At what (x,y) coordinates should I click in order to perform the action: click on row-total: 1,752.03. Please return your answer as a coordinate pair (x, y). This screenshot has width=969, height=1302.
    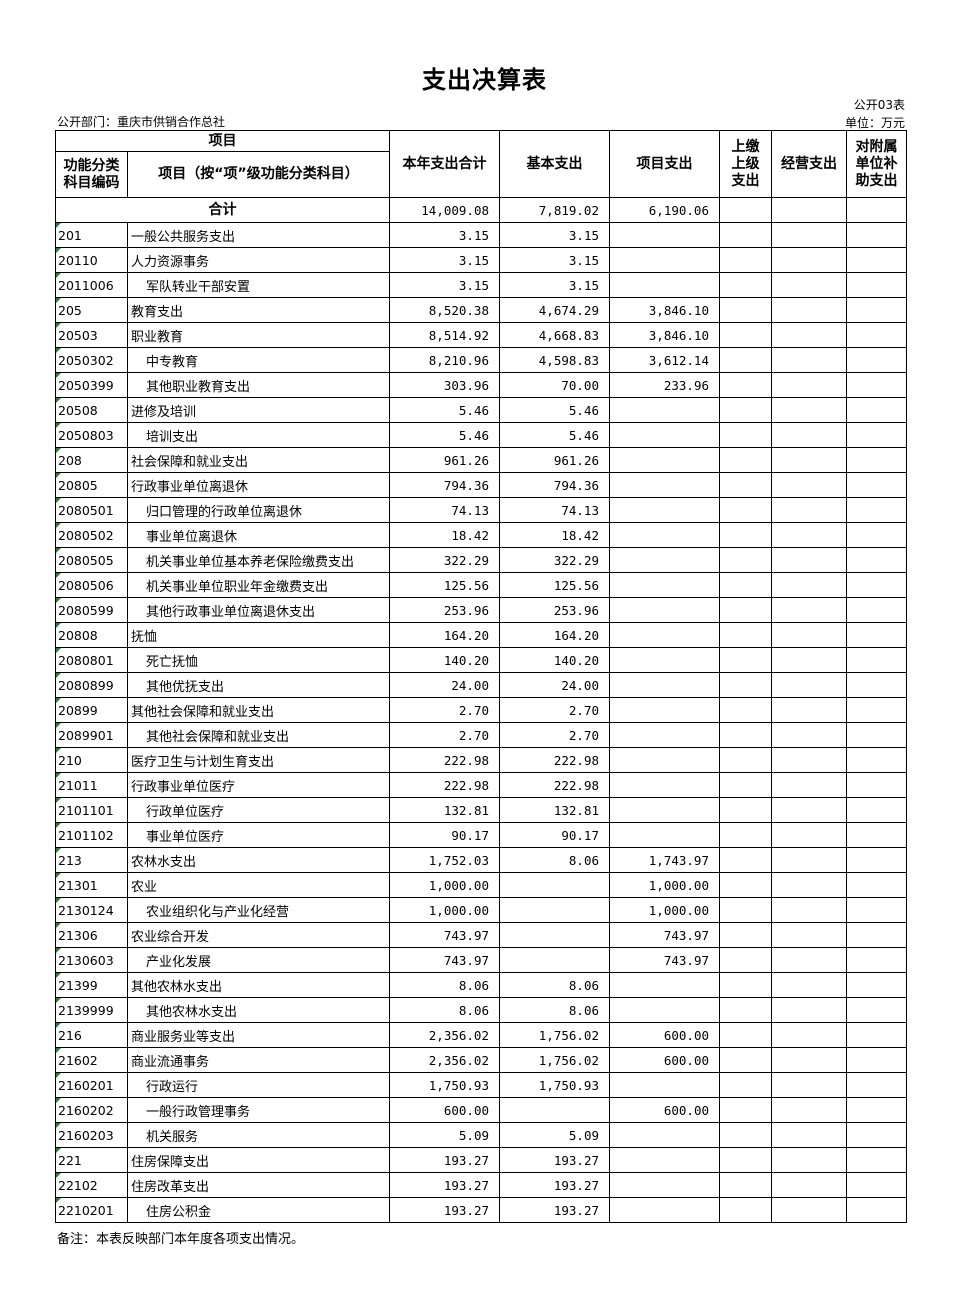
    Looking at the image, I should click on (444, 860).